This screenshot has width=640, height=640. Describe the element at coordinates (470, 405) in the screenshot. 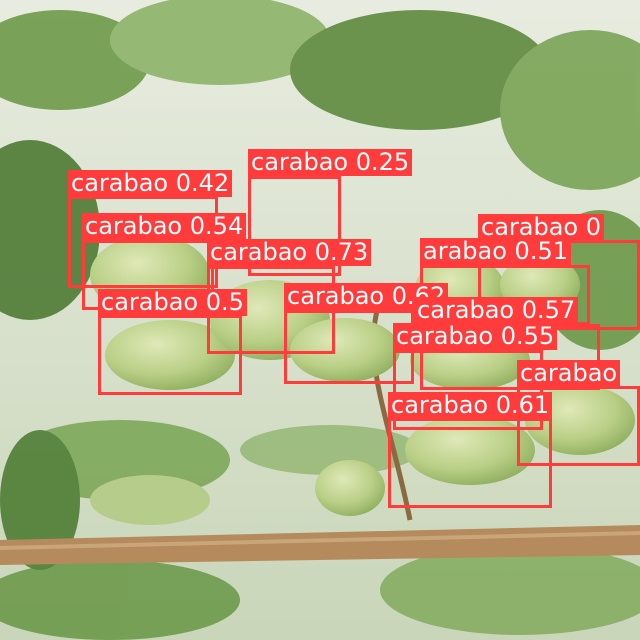

I see `detection-label: carabao 0.61` at that location.